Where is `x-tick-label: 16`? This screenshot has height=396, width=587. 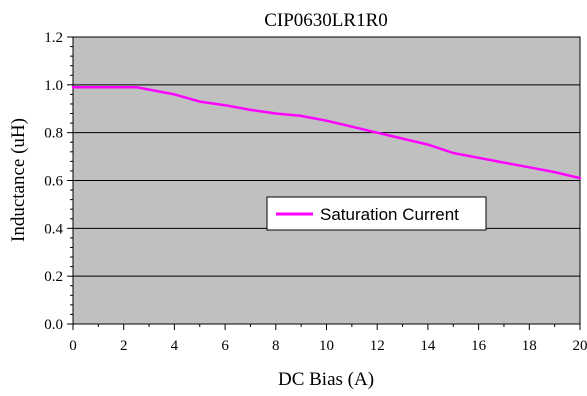
x-tick-label: 16 is located at coordinates (479, 346).